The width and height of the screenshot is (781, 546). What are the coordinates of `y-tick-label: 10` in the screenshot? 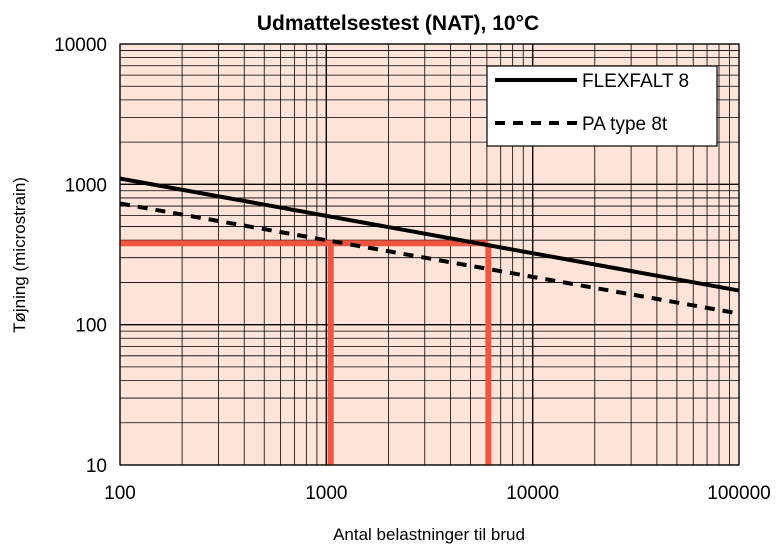 It's located at (96, 466).